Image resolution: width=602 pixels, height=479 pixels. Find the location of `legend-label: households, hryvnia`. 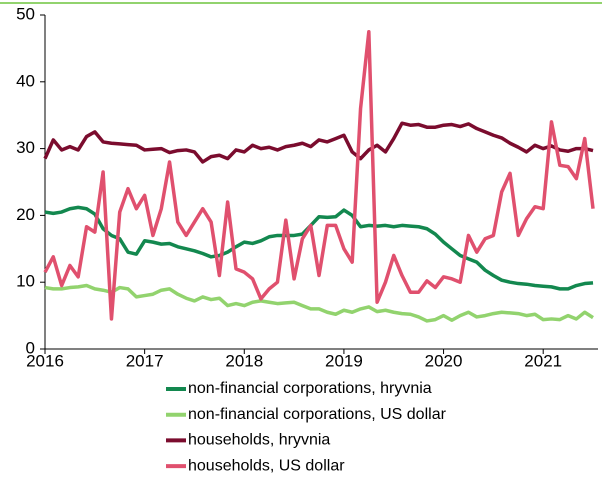

legend-label: households, hryvnia is located at coordinates (259, 440).